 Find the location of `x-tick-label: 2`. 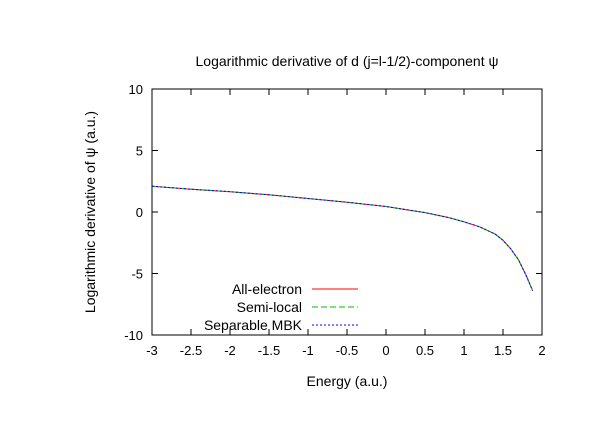

x-tick-label: 2 is located at coordinates (541, 350).